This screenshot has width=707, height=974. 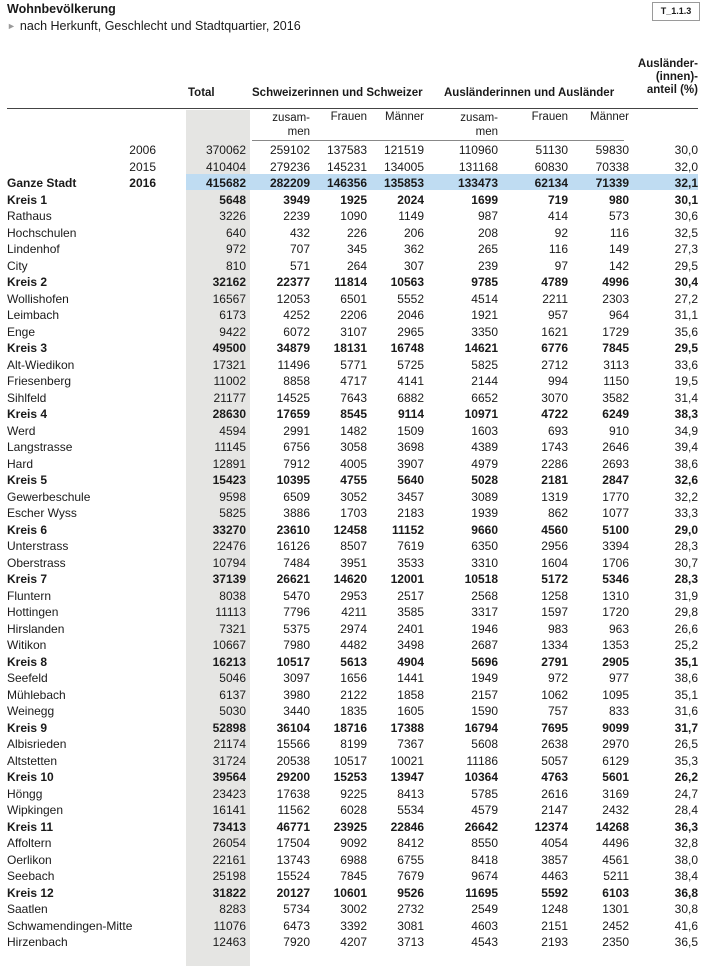 I want to click on foreign-men-cell: 116, so click(x=619, y=232).